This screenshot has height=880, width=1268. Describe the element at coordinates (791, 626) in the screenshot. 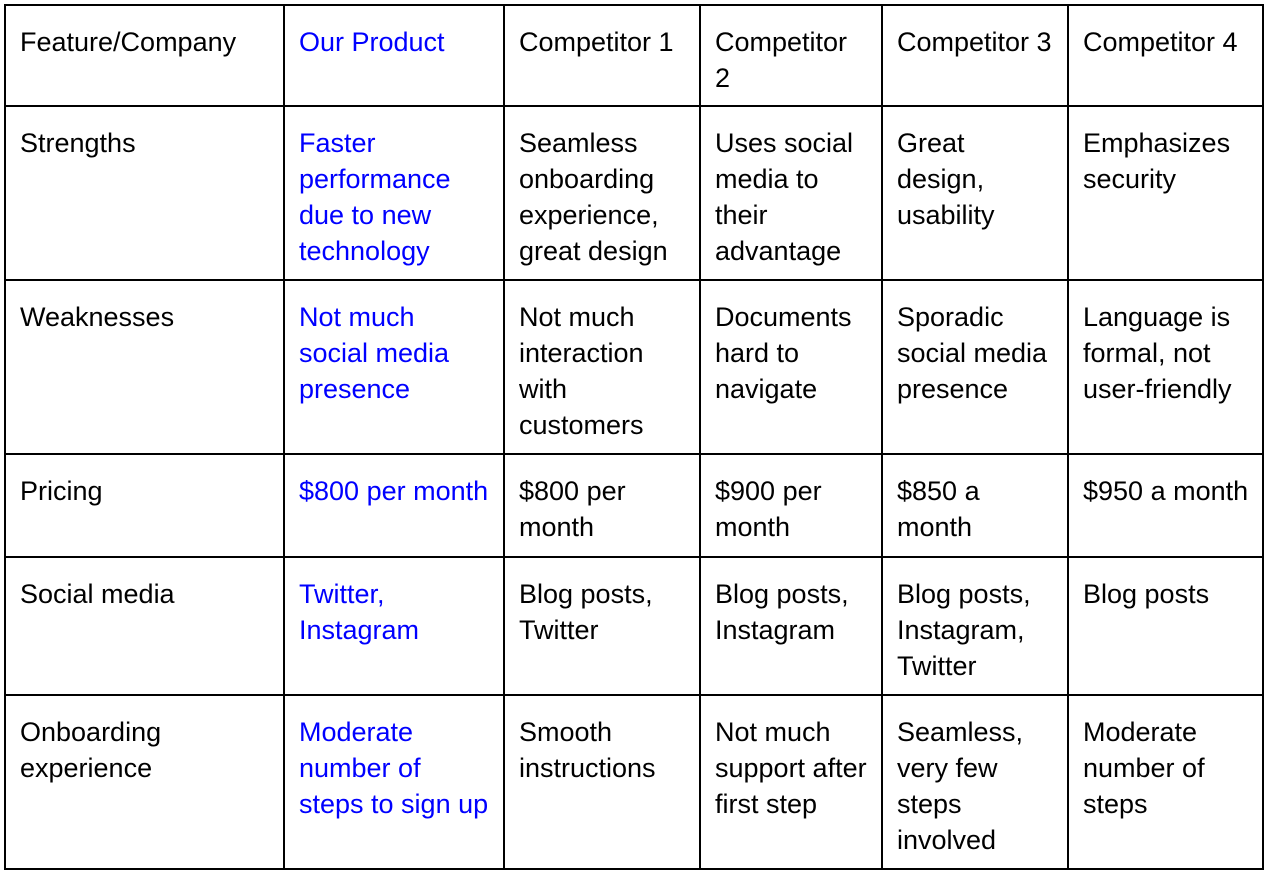

I see `cell-competitor-2: Blog posts, Instagram` at that location.